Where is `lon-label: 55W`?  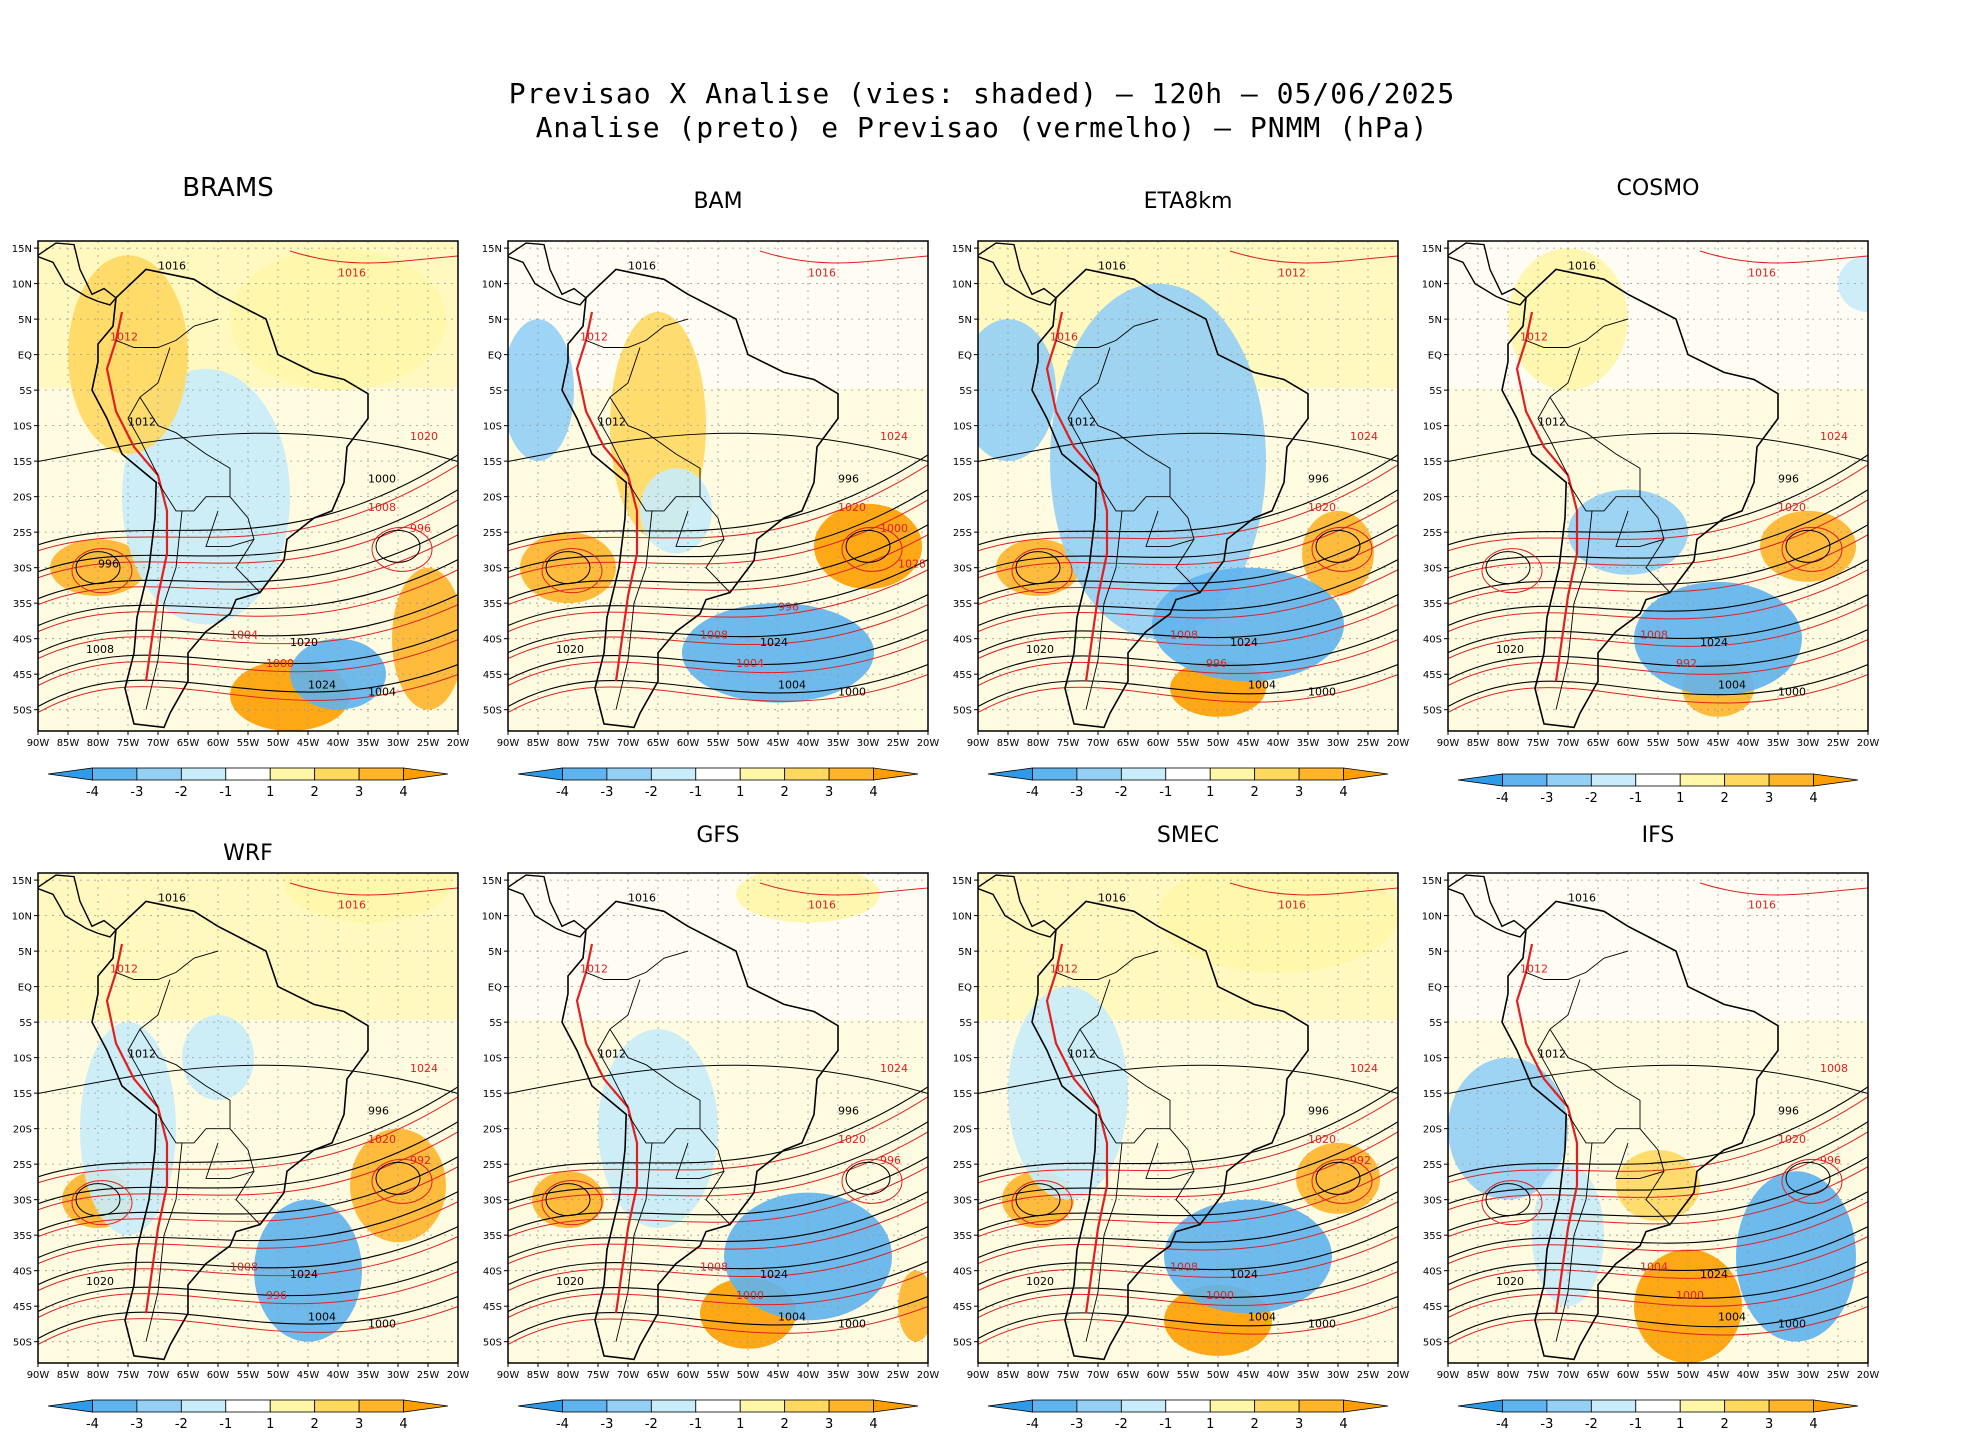 lon-label: 55W is located at coordinates (1658, 1375).